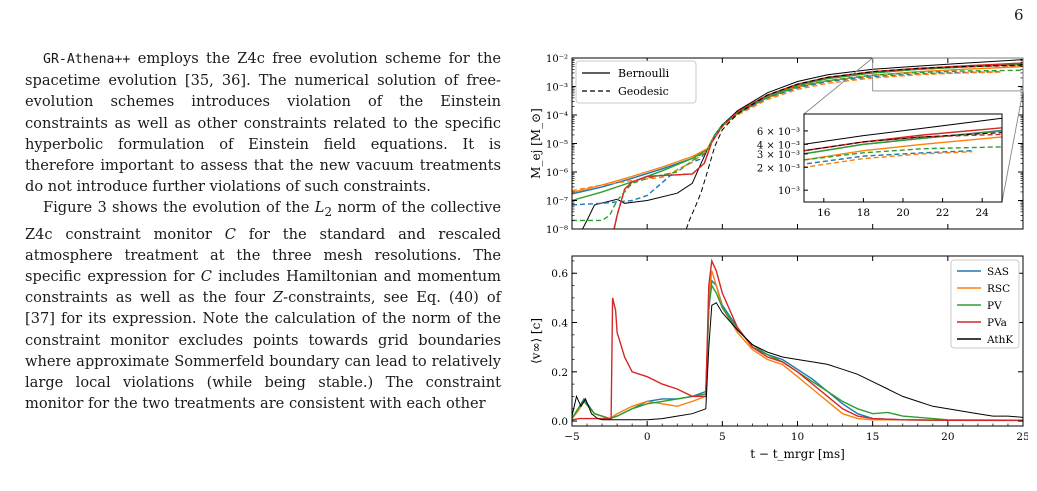  What do you see at coordinates (838, 86) in the screenshot?
I see `inset-connector-left` at bounding box center [838, 86].